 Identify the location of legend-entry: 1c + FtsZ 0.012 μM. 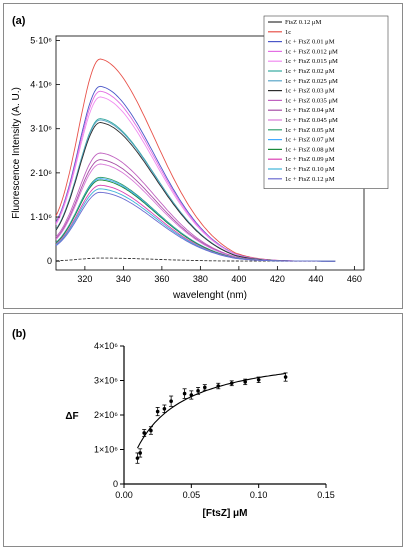
(311, 51).